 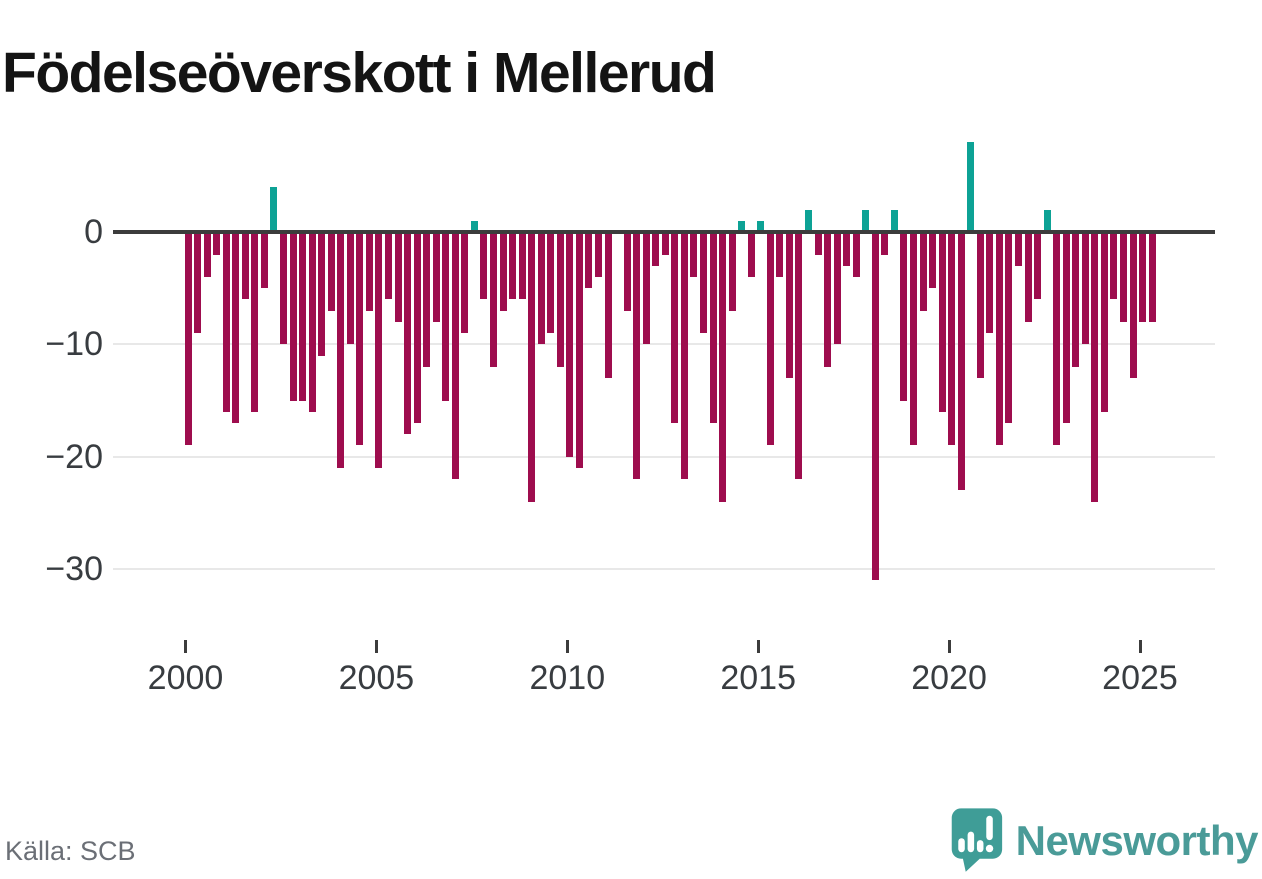 What do you see at coordinates (70, 851) in the screenshot?
I see `source-label: Källa: SCB` at bounding box center [70, 851].